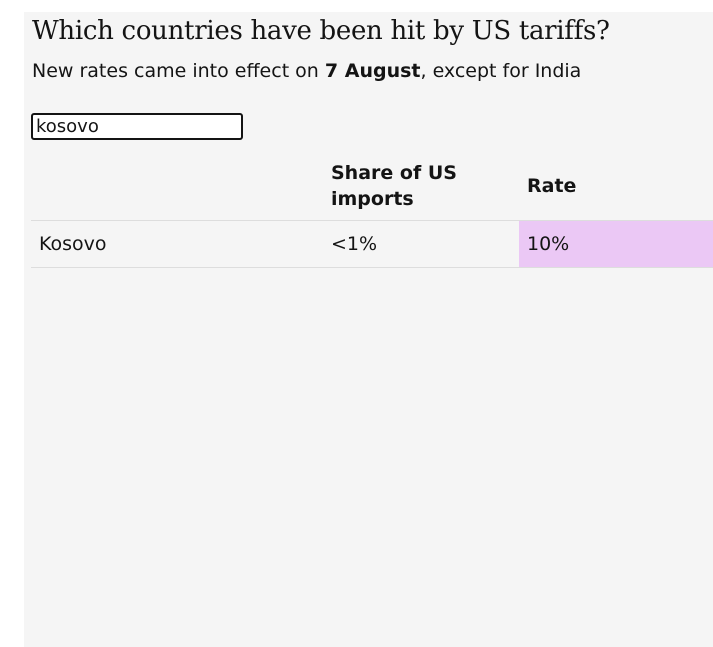 The width and height of the screenshot is (713, 647). Describe the element at coordinates (175, 71) in the screenshot. I see `subtitle-text: New rates came into effect on` at that location.